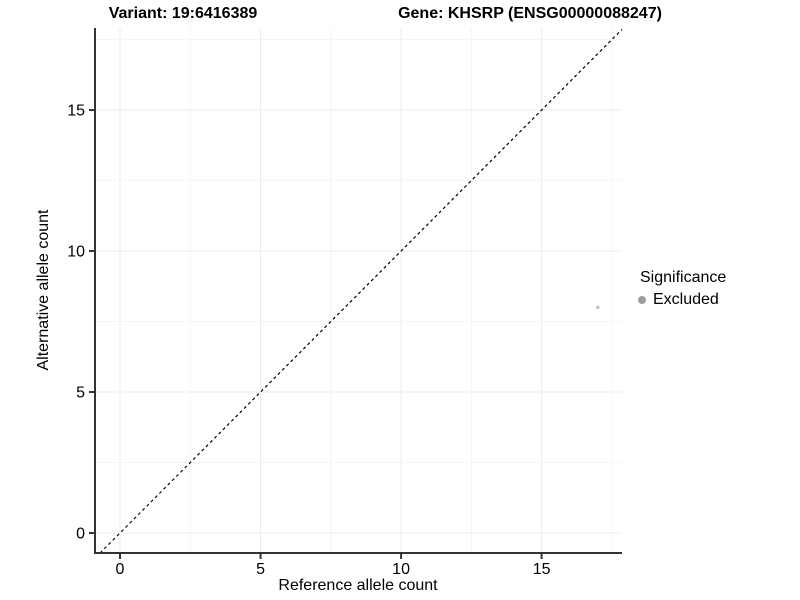 The image size is (800, 600). I want to click on data-point, so click(598, 307).